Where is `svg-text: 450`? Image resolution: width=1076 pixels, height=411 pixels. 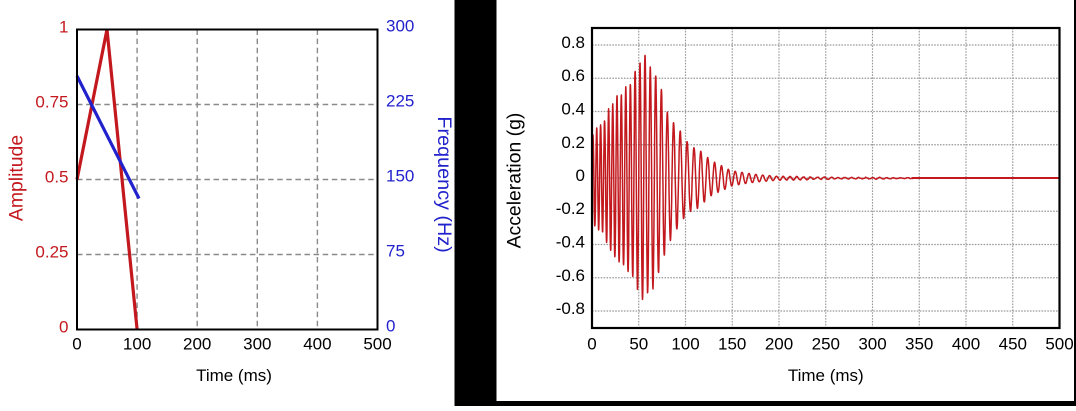 svg-text: 450 is located at coordinates (1013, 344).